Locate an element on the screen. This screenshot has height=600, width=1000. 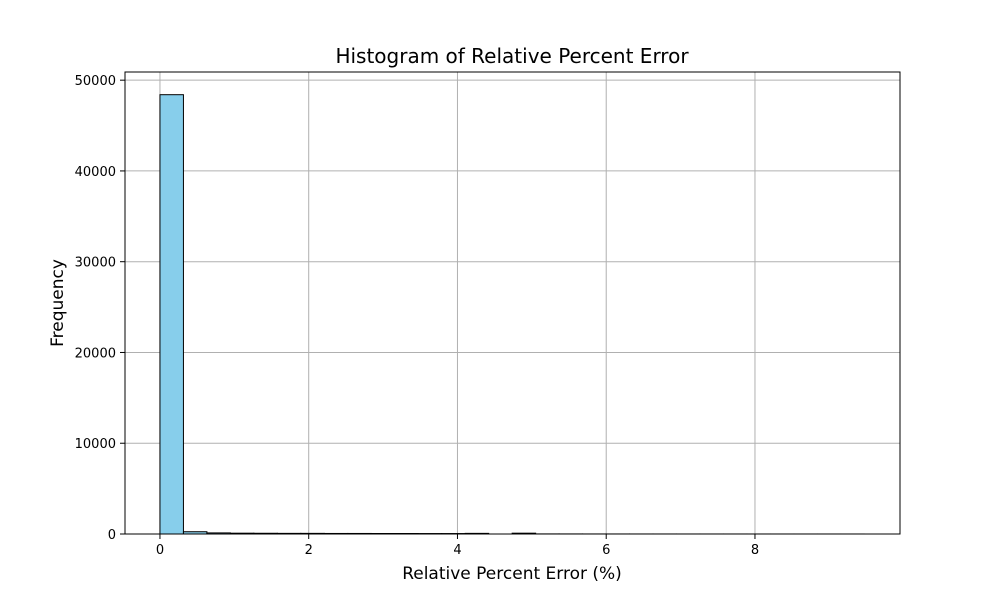
x-tick-label: 4 is located at coordinates (457, 550).